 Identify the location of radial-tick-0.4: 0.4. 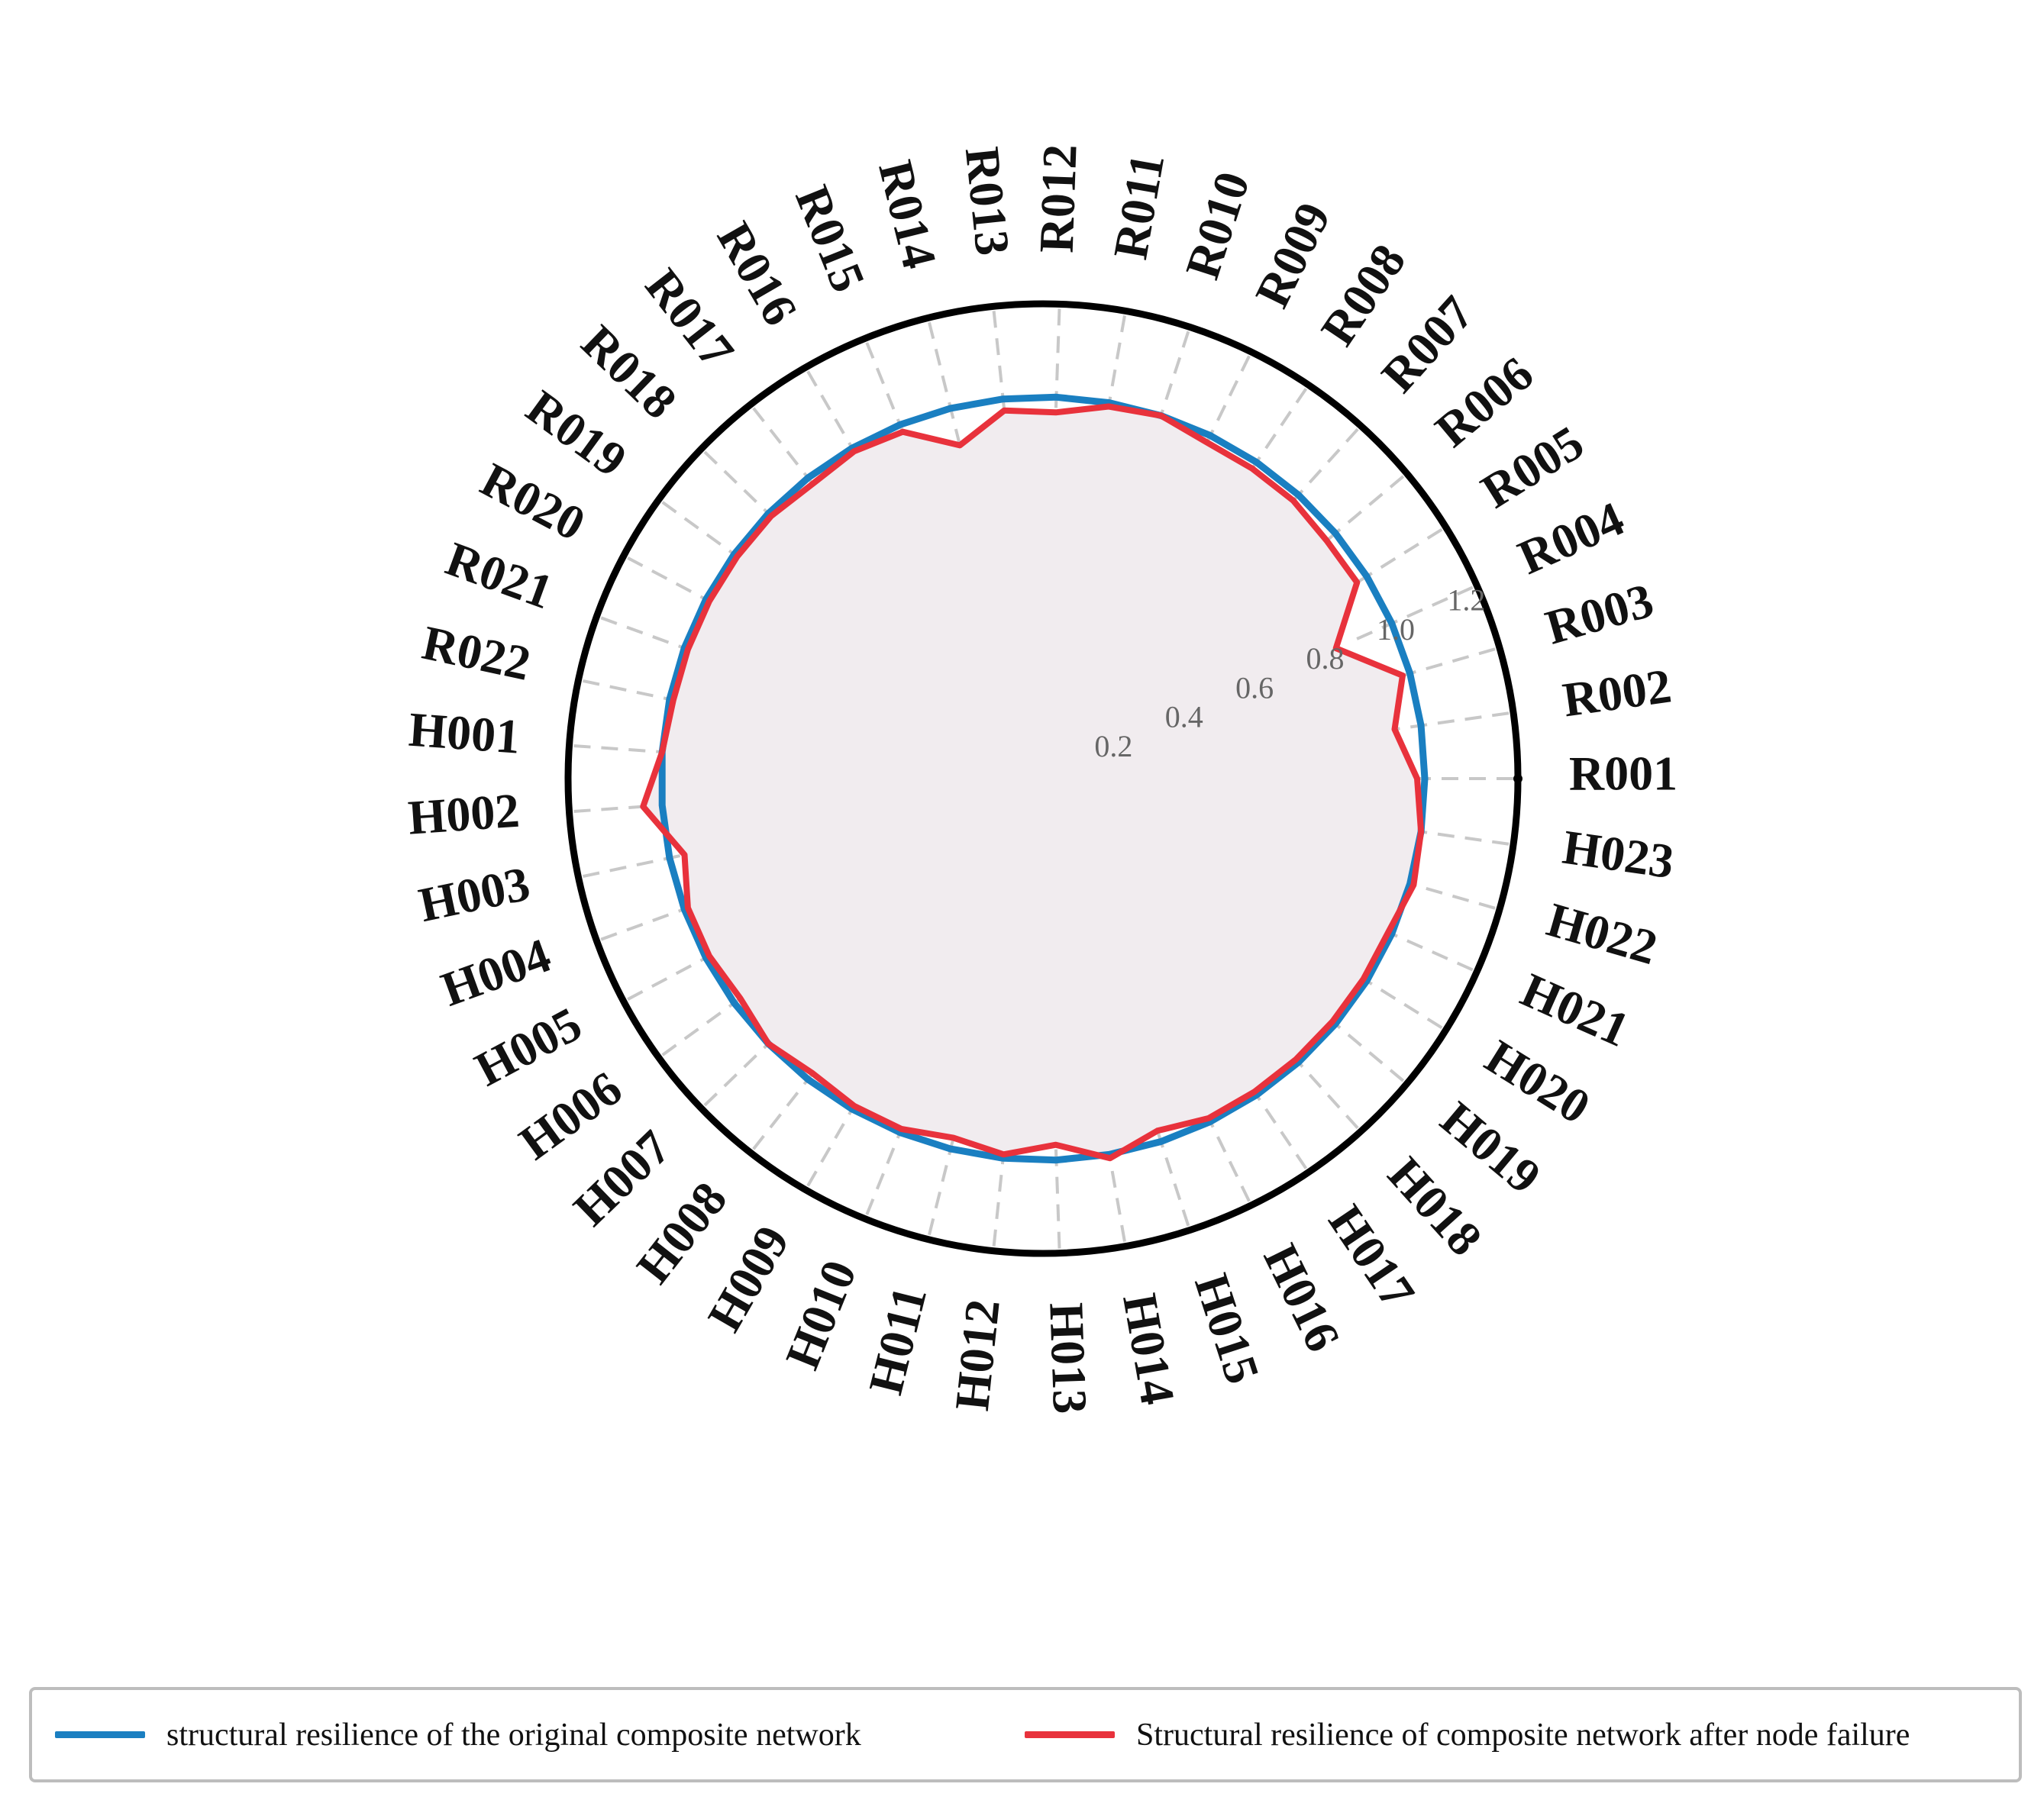
(1184, 717).